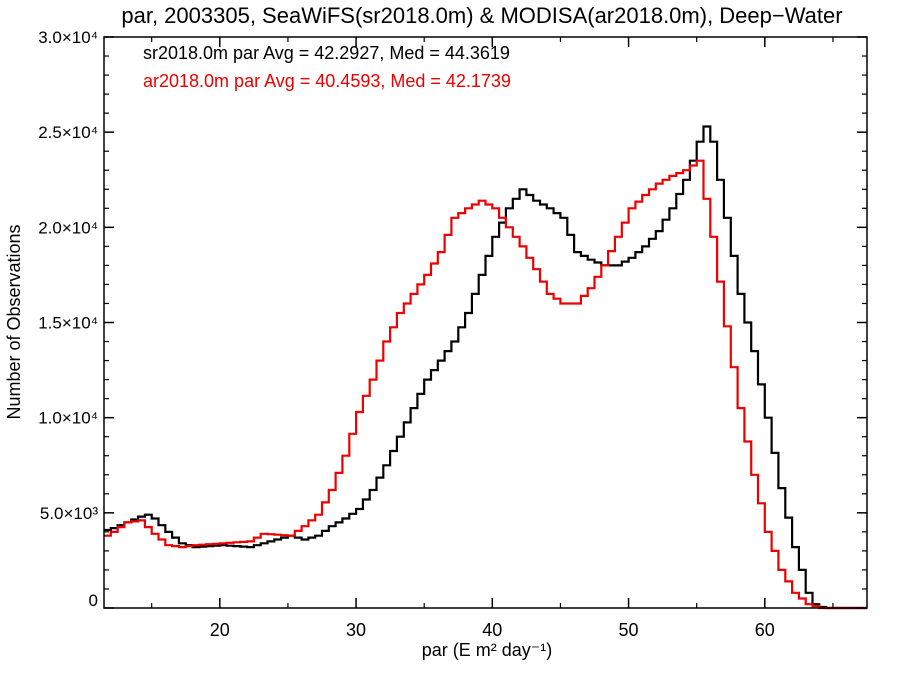 The width and height of the screenshot is (900, 675). Describe the element at coordinates (220, 630) in the screenshot. I see `x-tick-label: 20` at that location.